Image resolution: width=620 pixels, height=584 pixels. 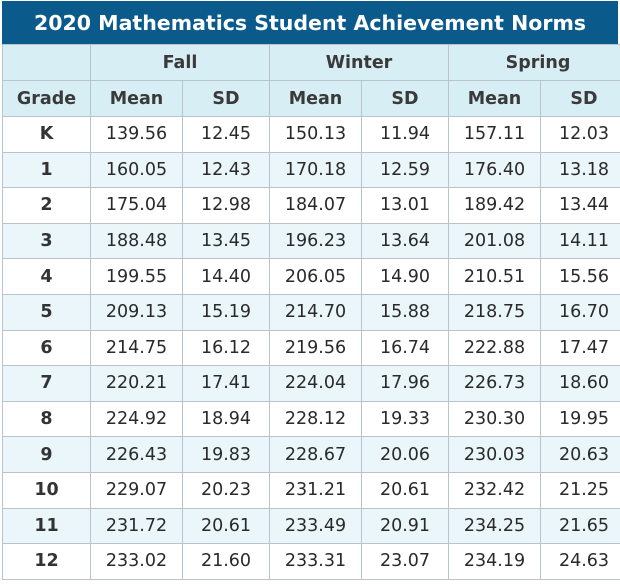 What do you see at coordinates (316, 206) in the screenshot?
I see `cell-winter-mean: 184.07` at bounding box center [316, 206].